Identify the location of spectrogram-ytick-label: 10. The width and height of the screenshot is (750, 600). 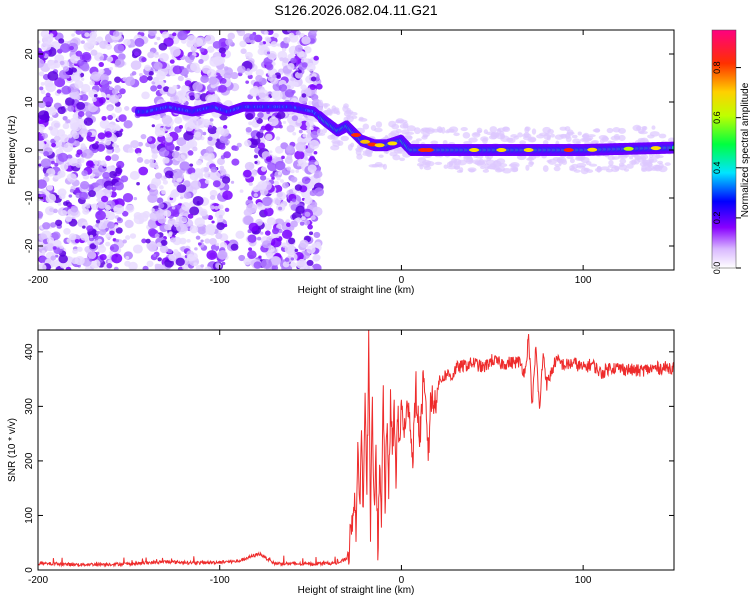
(29, 102).